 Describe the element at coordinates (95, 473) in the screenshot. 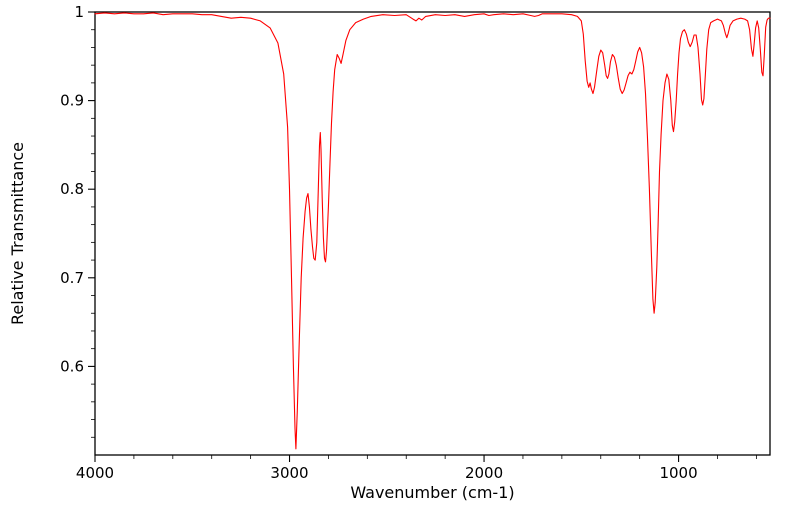

I see `x-axis-tick-label: 4000` at that location.